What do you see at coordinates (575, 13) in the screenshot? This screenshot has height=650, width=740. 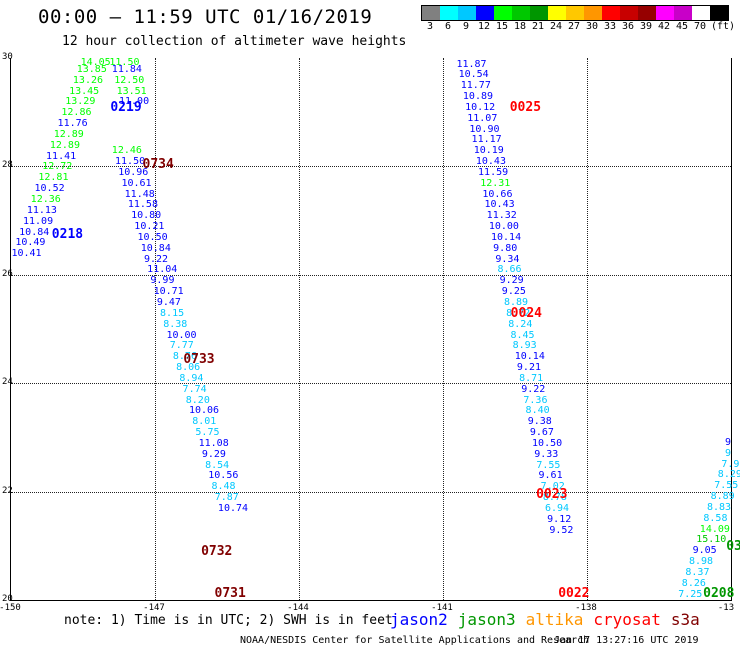 I see `color-scale-bar` at bounding box center [575, 13].